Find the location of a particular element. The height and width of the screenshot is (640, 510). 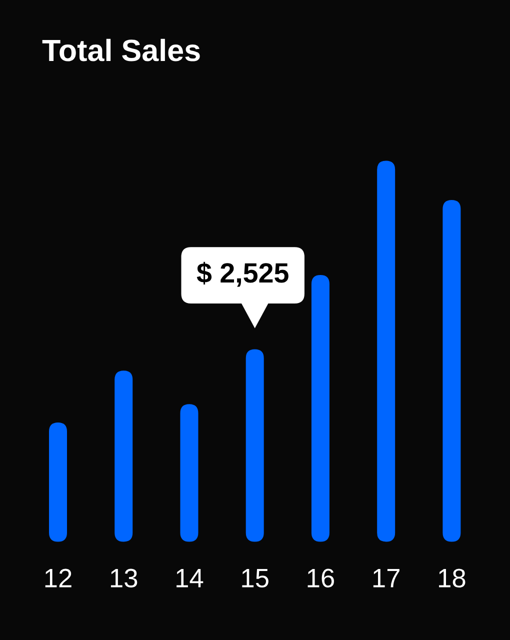

x-tick-label: 17 is located at coordinates (386, 578).